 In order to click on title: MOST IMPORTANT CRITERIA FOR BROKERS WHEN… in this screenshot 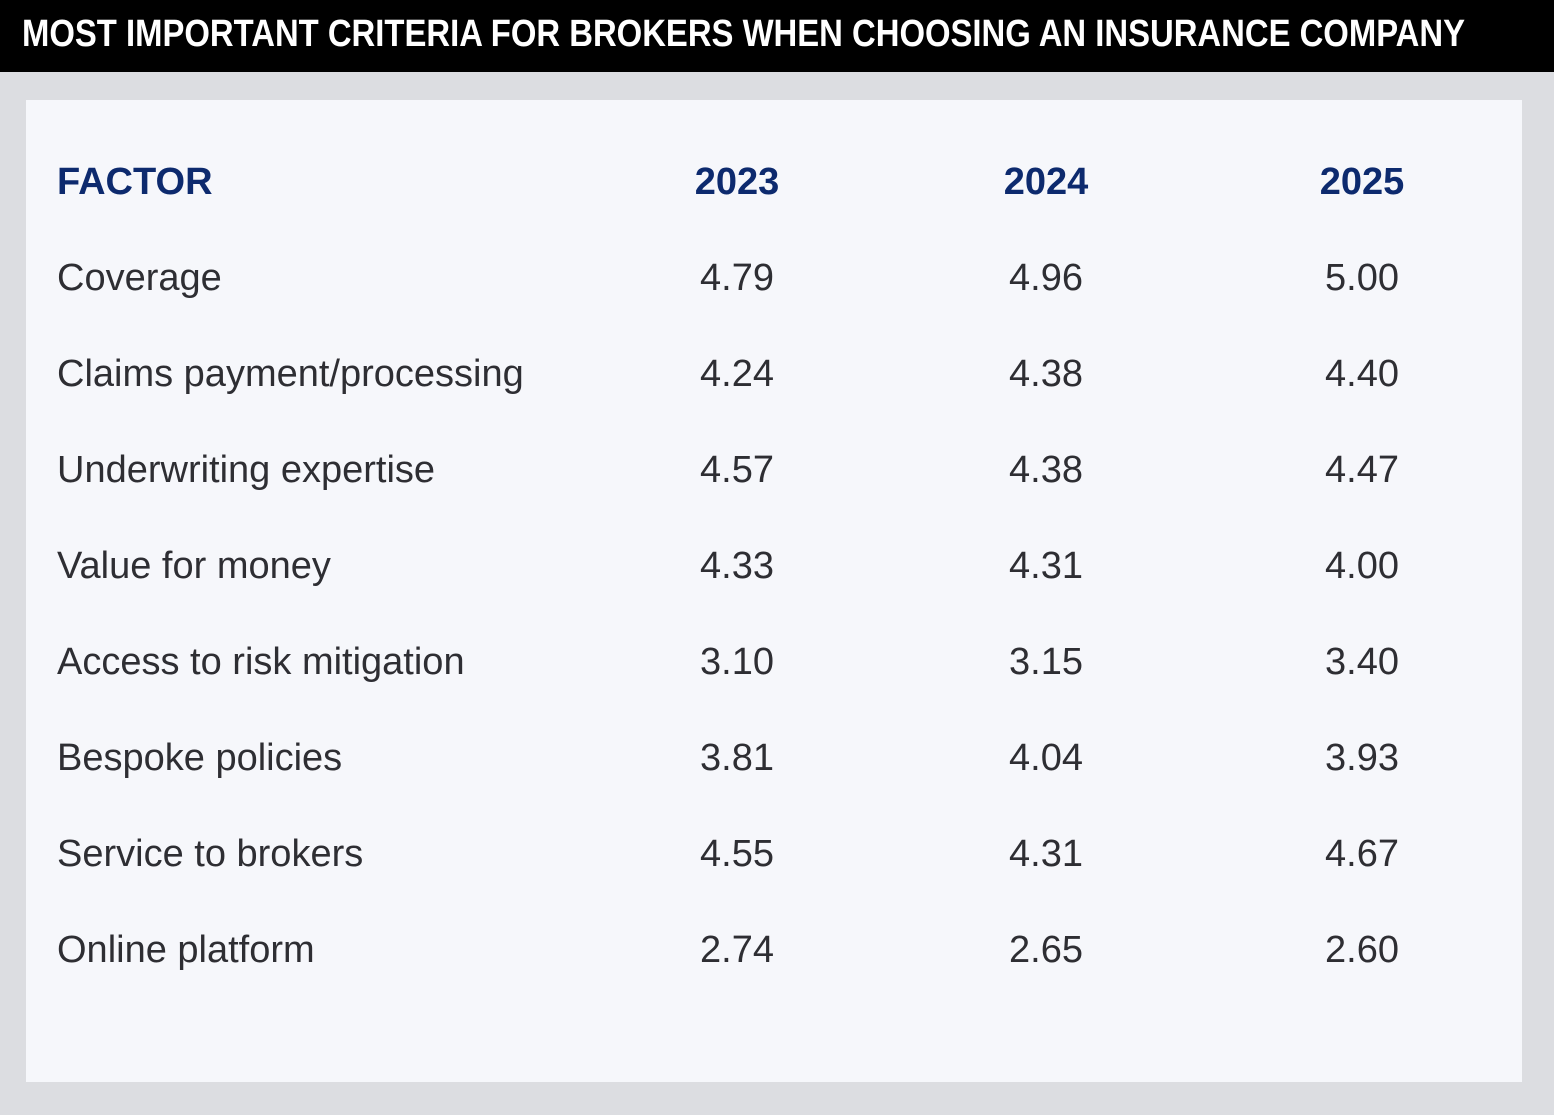, I will do `click(743, 34)`.